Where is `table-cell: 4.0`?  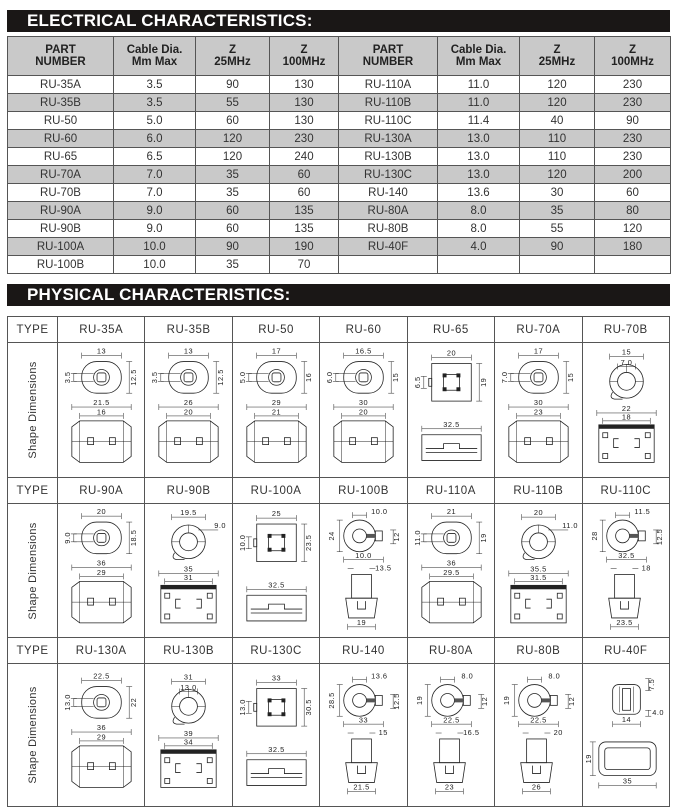
table-cell: 4.0 is located at coordinates (478, 246).